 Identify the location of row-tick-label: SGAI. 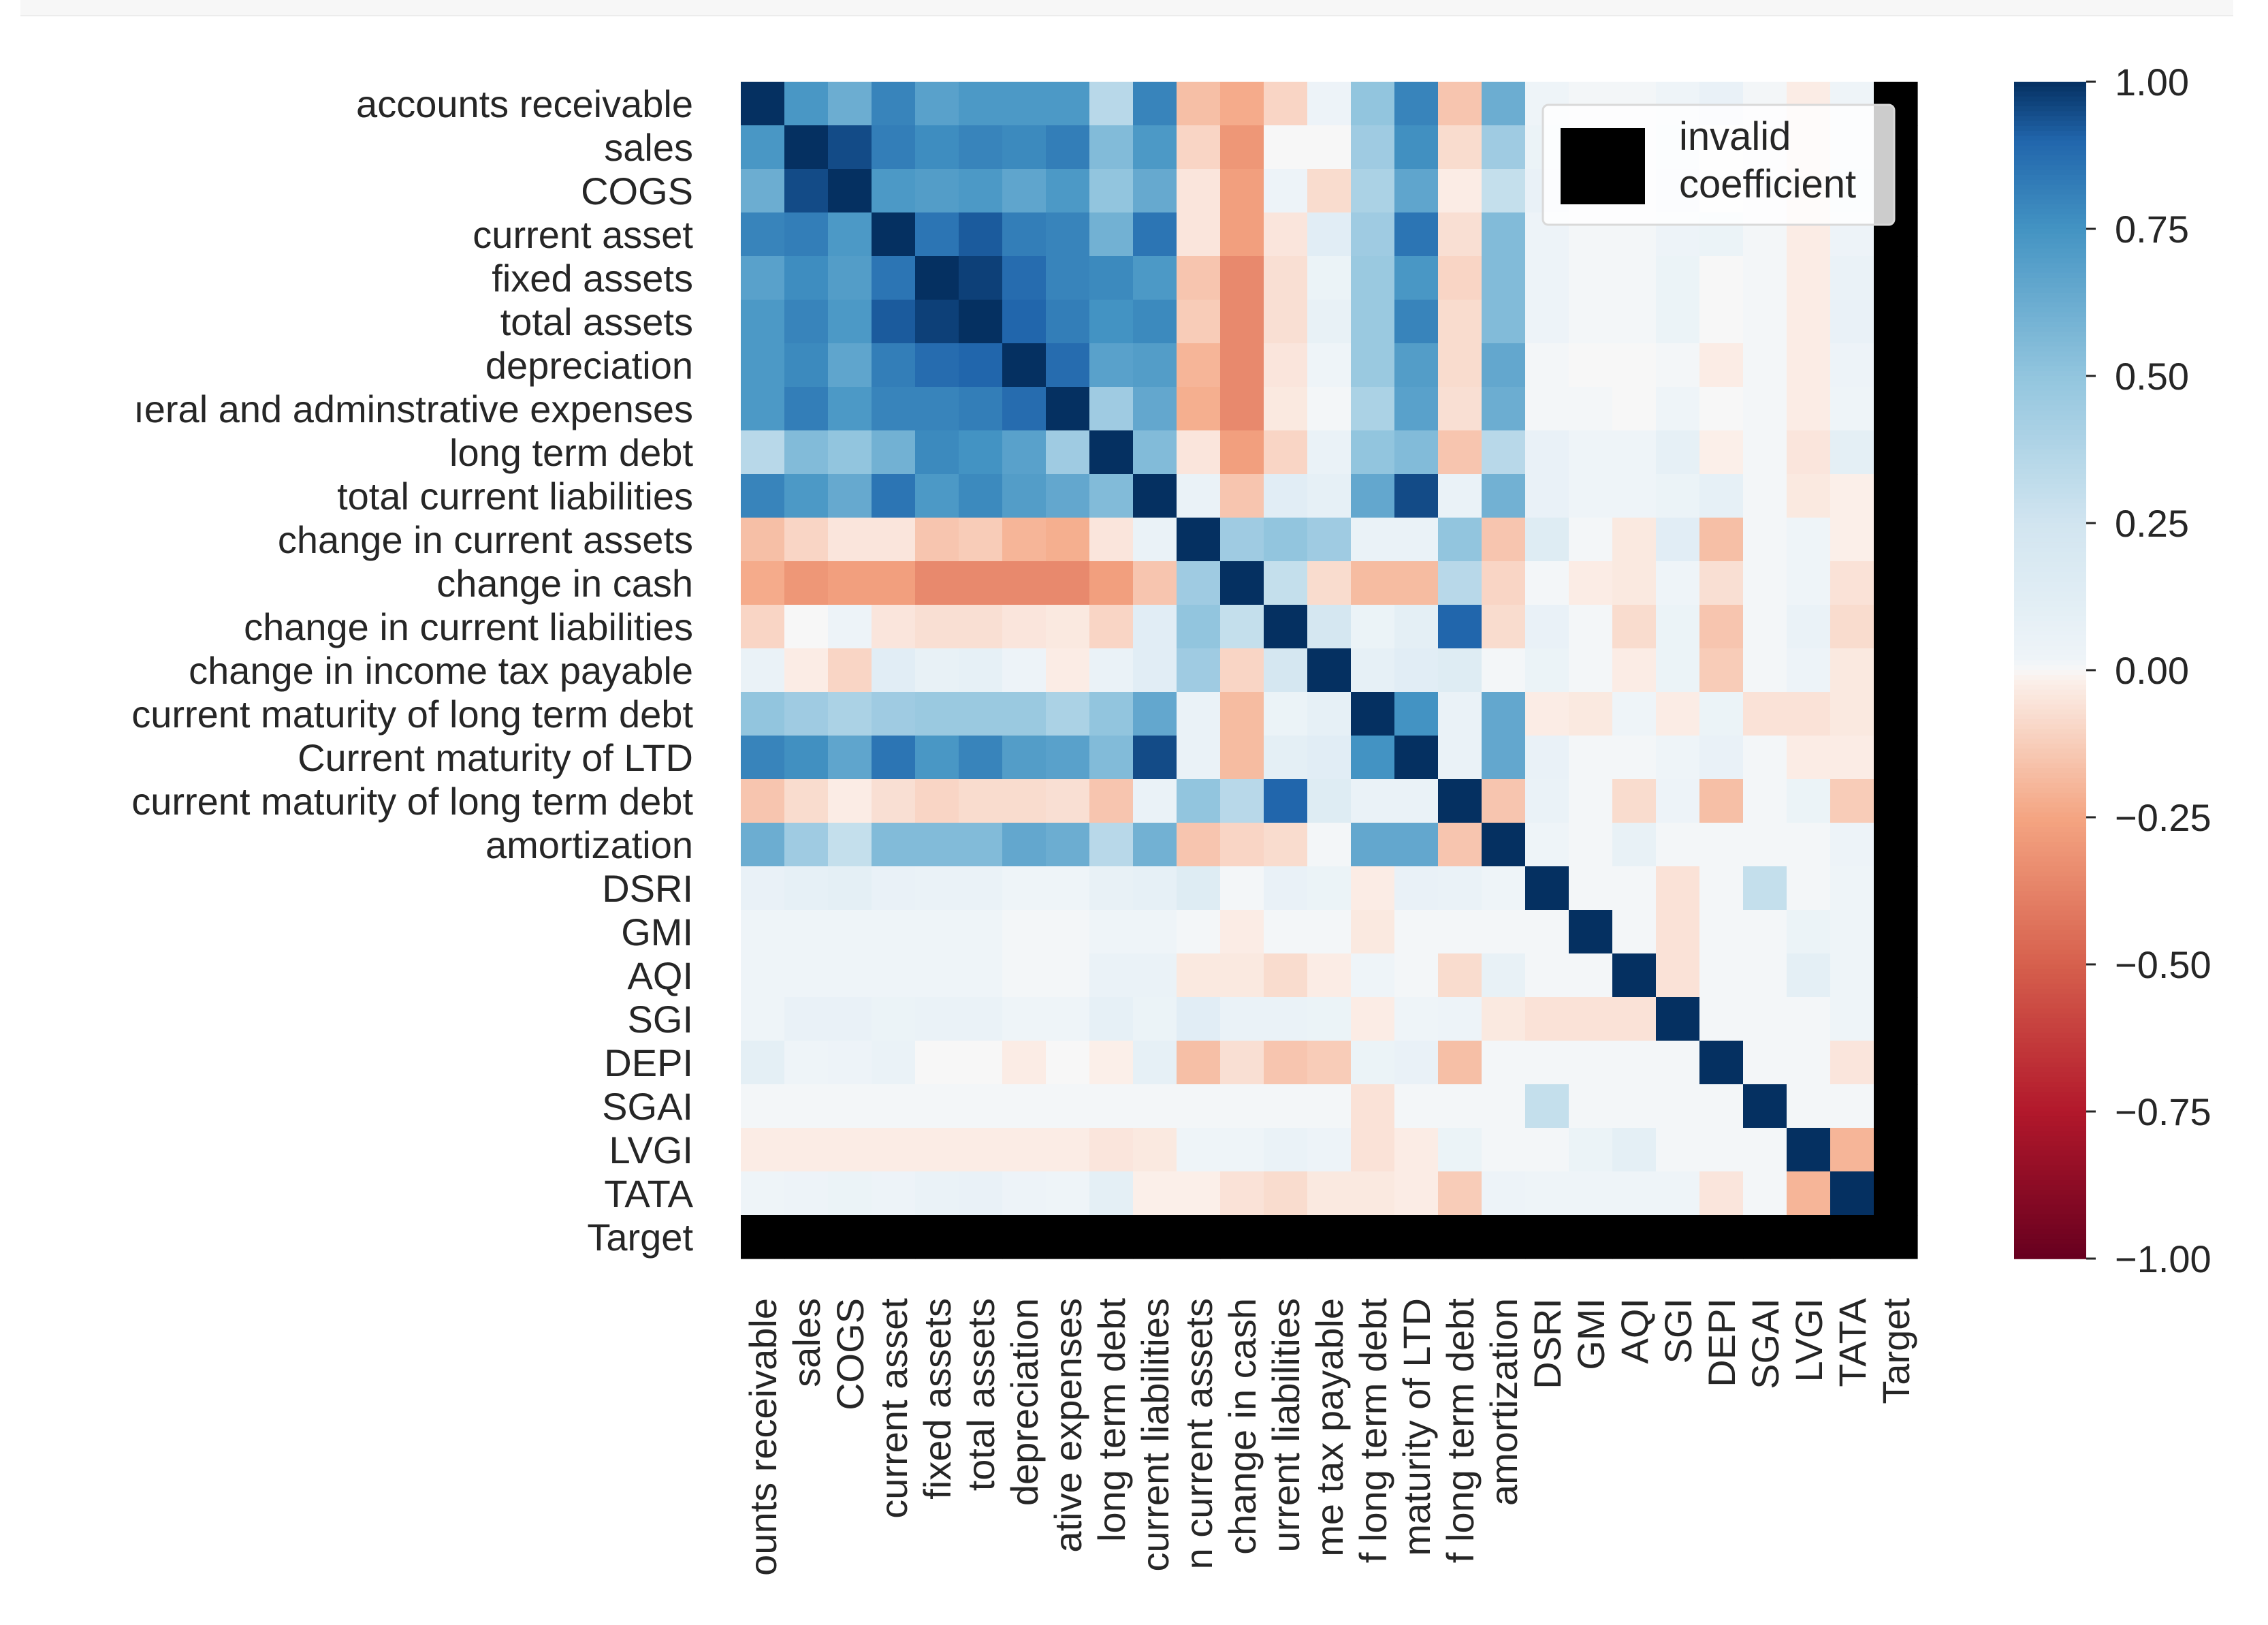
(647, 1106).